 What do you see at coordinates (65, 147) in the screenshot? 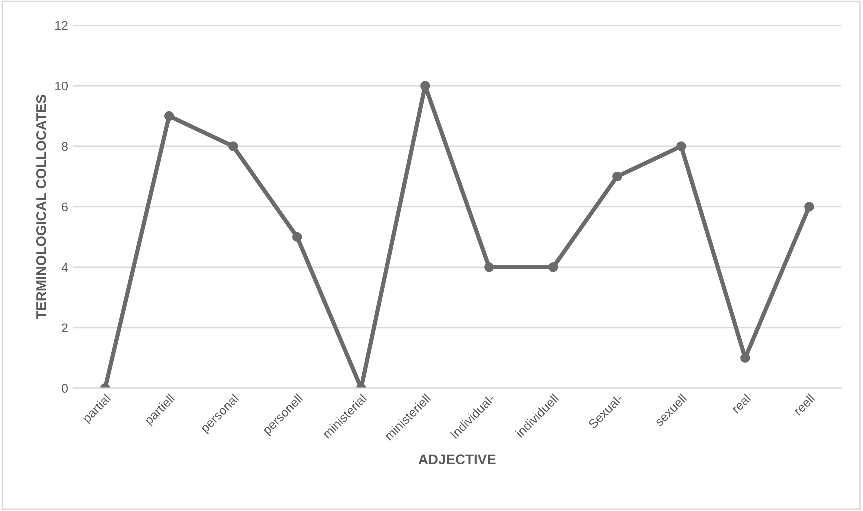
I see `y-tick-label: 8` at bounding box center [65, 147].